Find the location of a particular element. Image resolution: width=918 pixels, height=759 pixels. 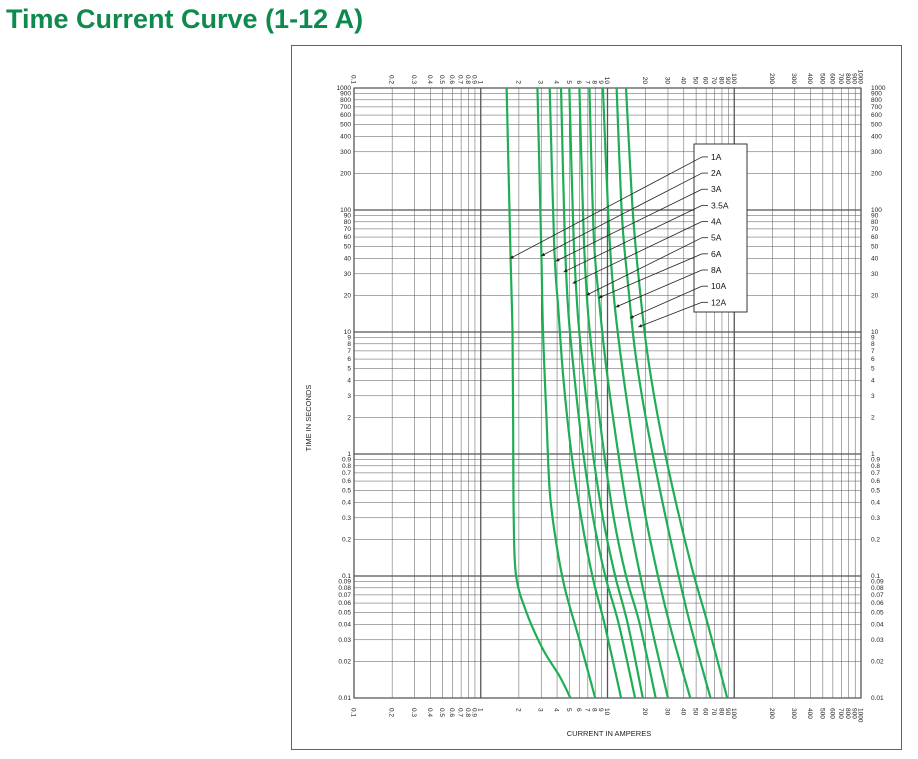

x-tick-label: 5 is located at coordinates (568, 82).